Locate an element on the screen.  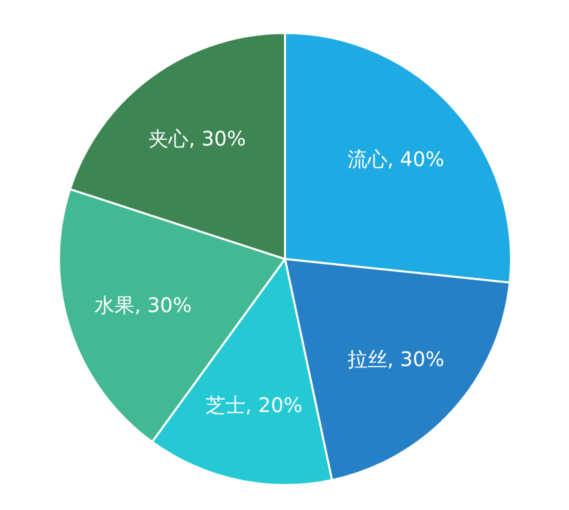
slice-label: 芝士, 20% is located at coordinates (254, 404).